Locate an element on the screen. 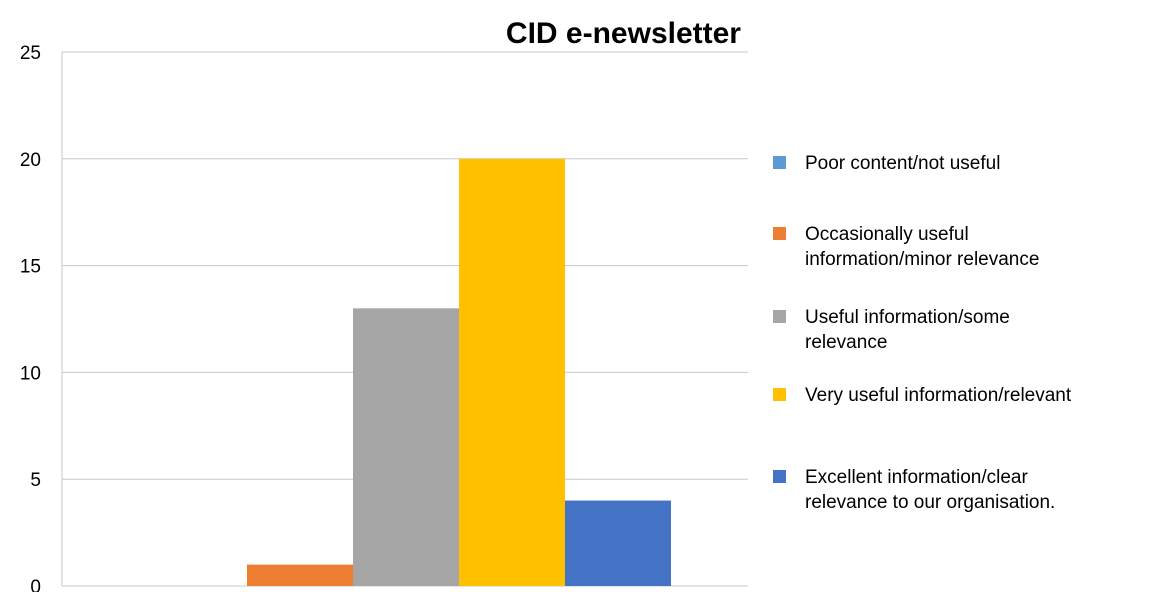  y-tick-label: 15 is located at coordinates (30, 267).